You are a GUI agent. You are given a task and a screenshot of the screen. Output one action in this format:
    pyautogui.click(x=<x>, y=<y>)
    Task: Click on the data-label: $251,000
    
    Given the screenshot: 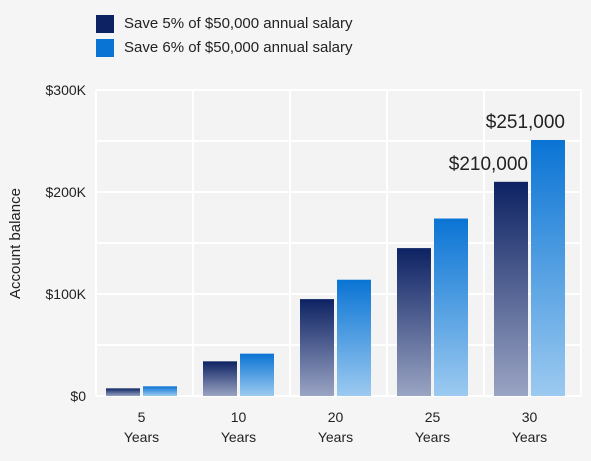 What is the action you would take?
    pyautogui.click(x=525, y=122)
    